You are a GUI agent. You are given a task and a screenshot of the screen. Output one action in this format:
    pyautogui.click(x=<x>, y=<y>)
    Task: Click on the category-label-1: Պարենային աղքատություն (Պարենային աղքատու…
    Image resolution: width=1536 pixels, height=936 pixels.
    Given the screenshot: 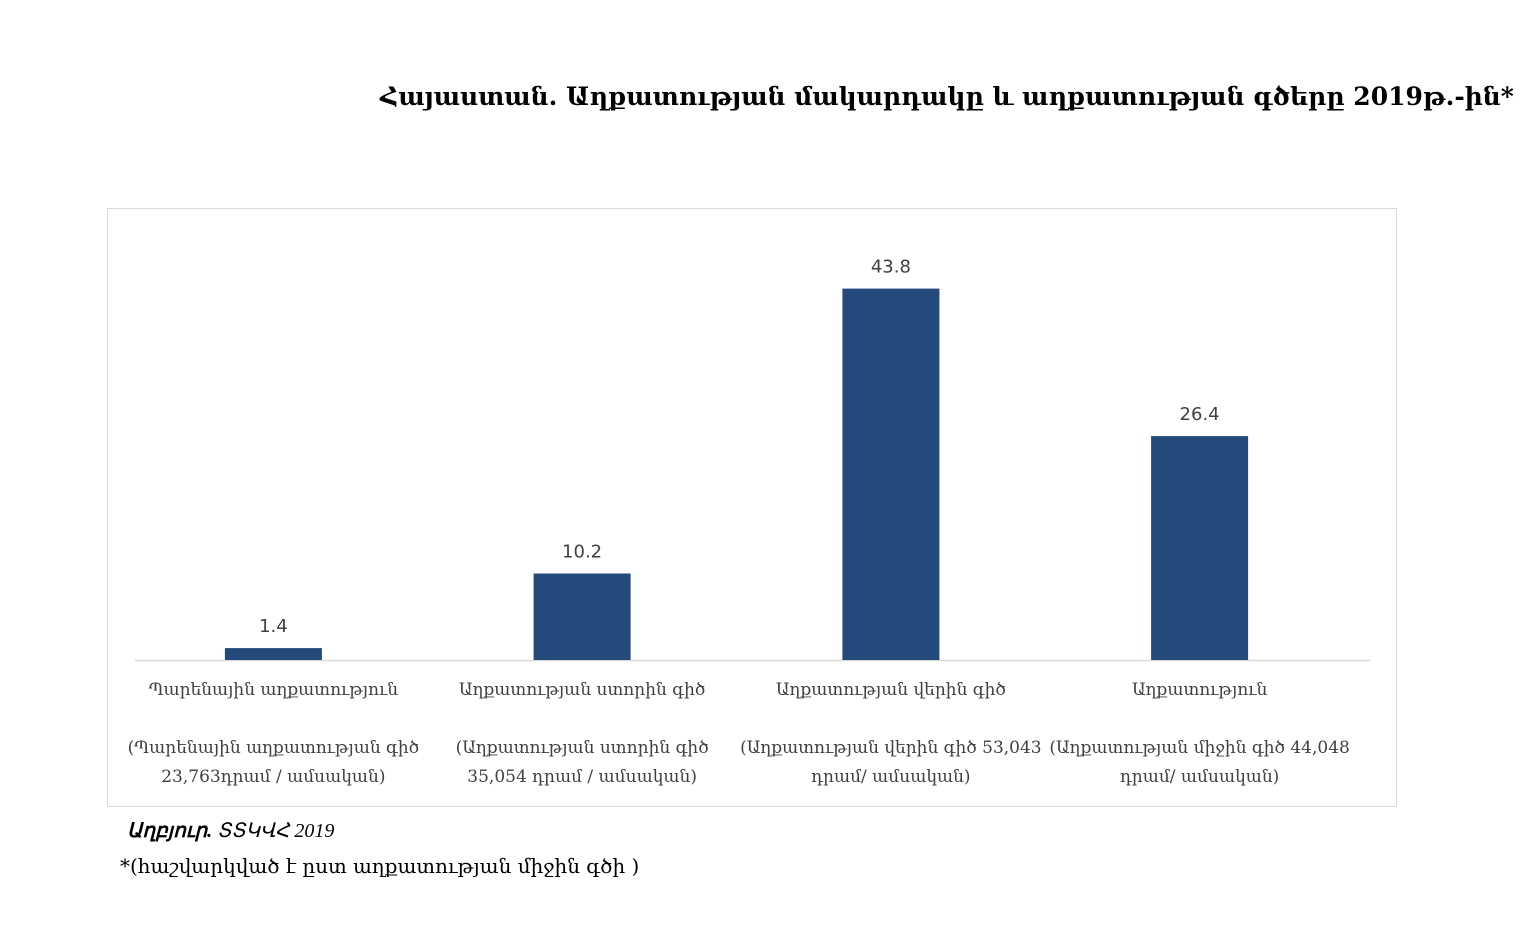 What is the action you would take?
    pyautogui.click(x=273, y=734)
    